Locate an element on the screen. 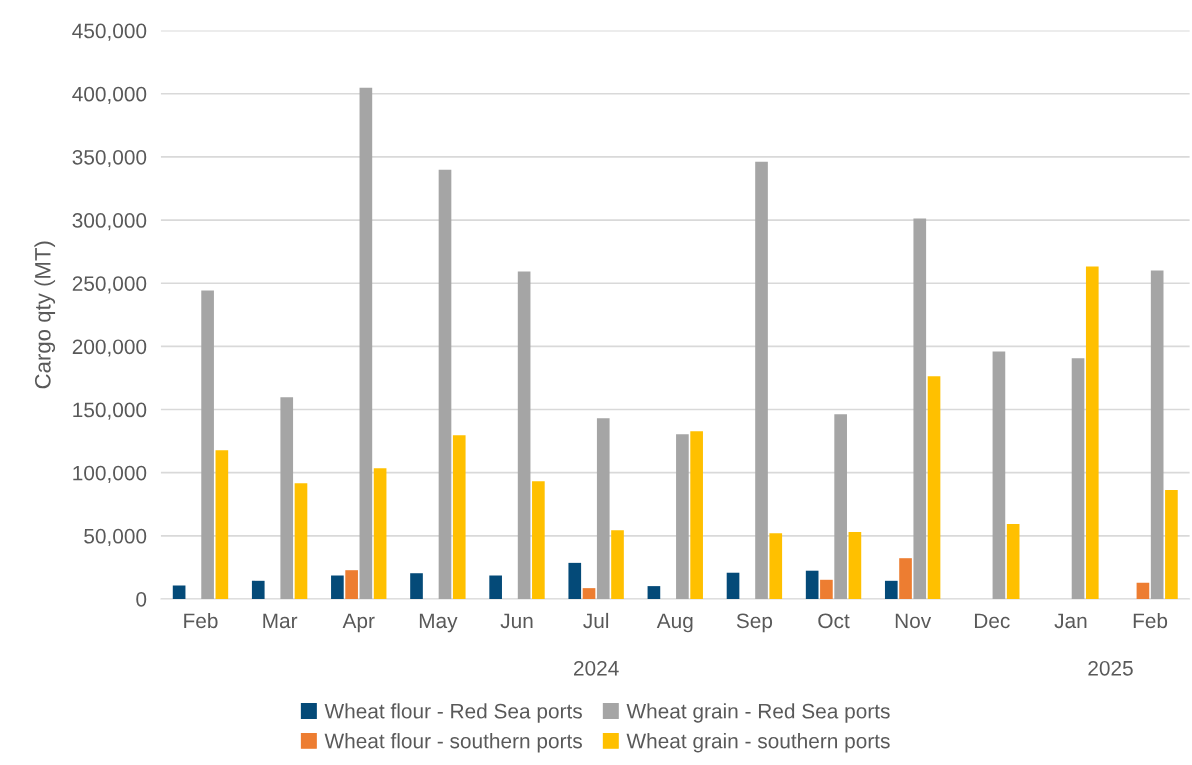 The width and height of the screenshot is (1192, 765). legend-label: Wheat flour - Red Sea ports is located at coordinates (453, 713).